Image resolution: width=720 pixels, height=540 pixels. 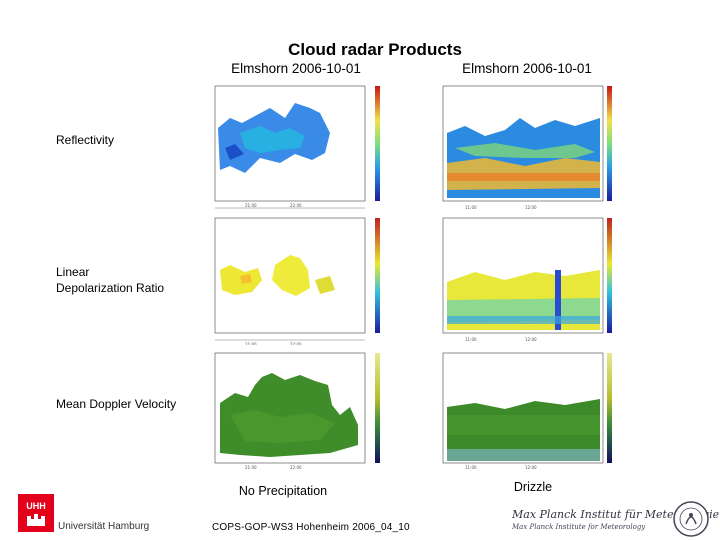 What do you see at coordinates (110, 280) in the screenshot?
I see `row-label-ldr: Linear Depolarization Ratio` at bounding box center [110, 280].